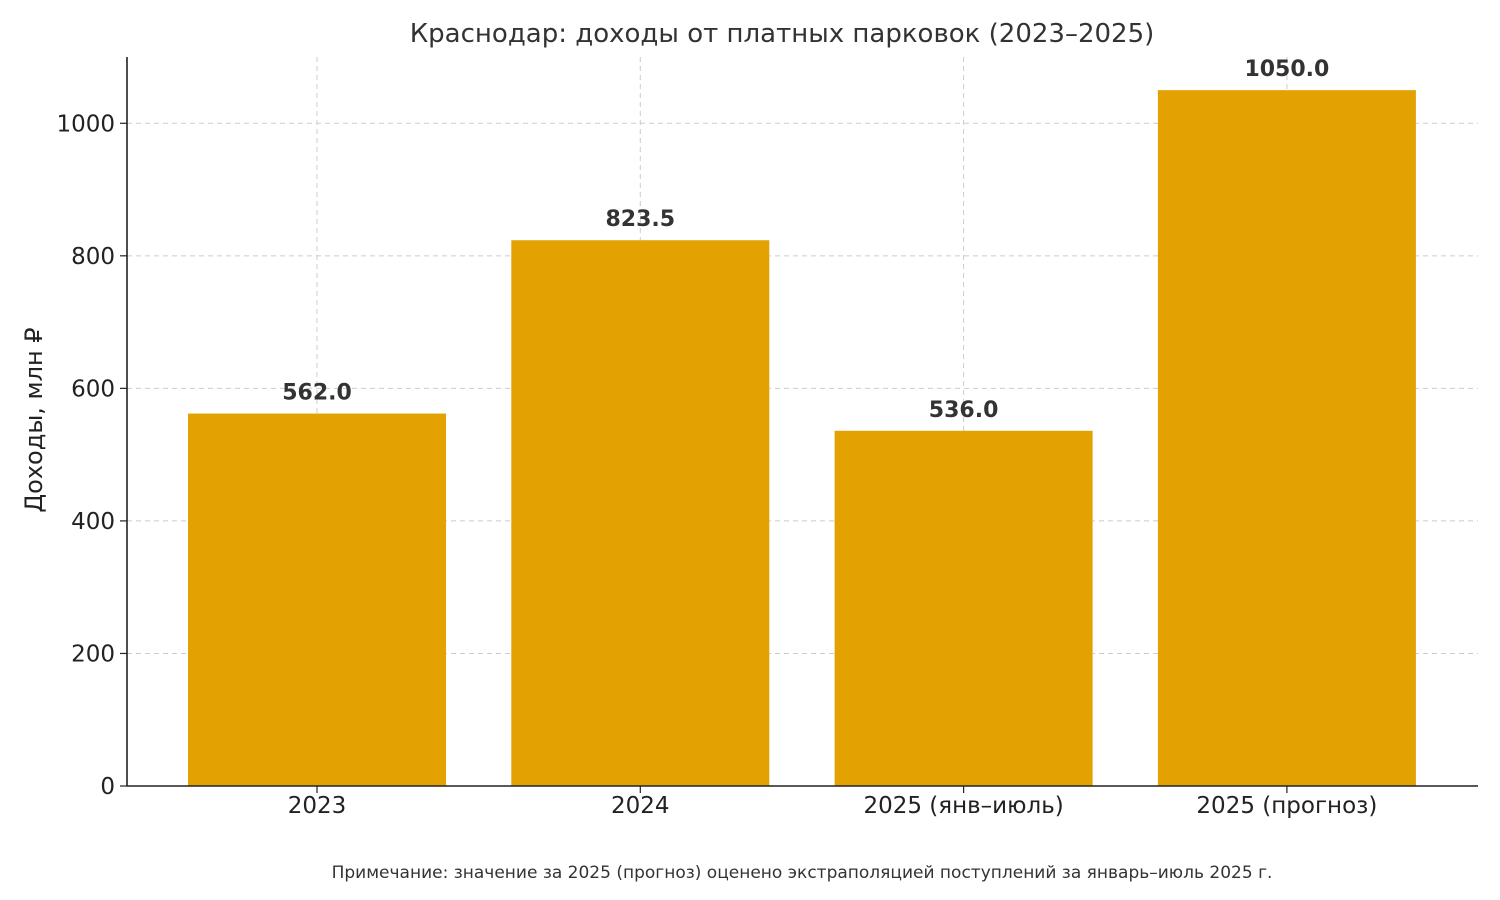 The width and height of the screenshot is (1500, 900). Describe the element at coordinates (93, 654) in the screenshot. I see `y-tick-label: 200` at that location.